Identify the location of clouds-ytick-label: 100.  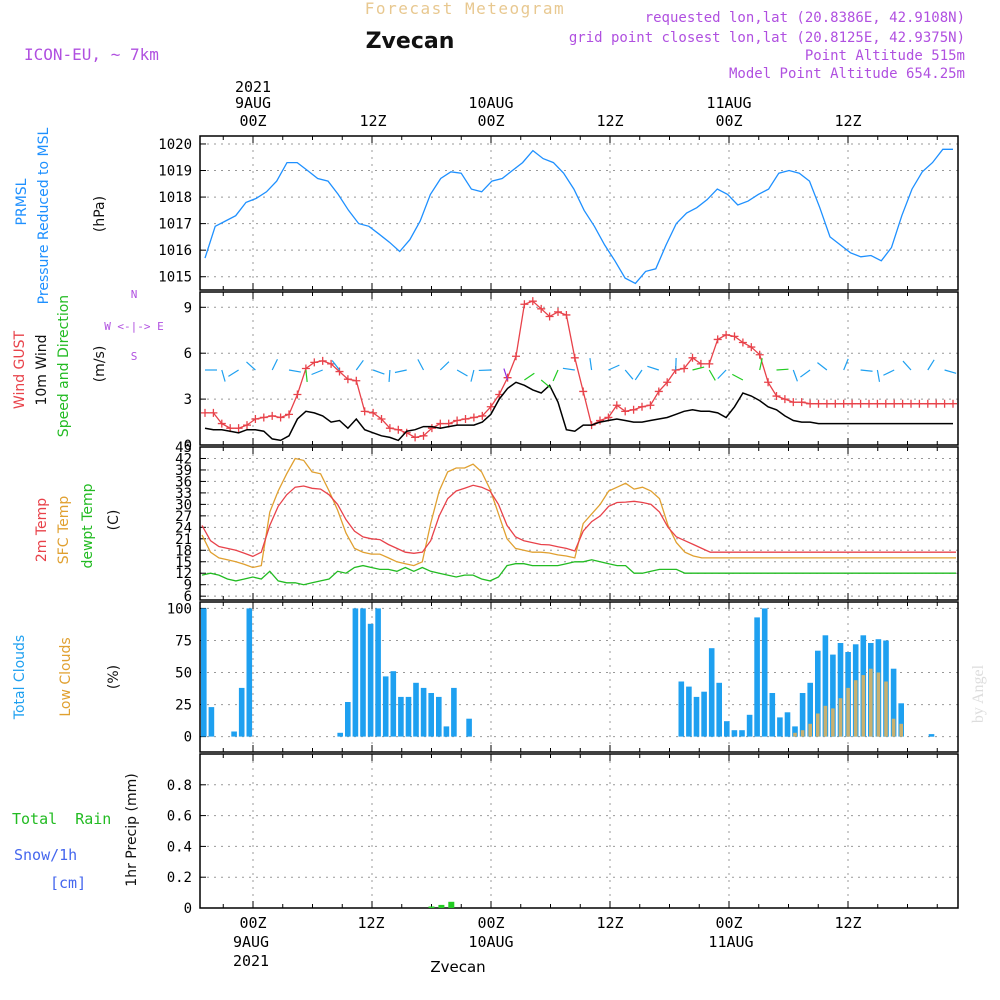
(179, 609).